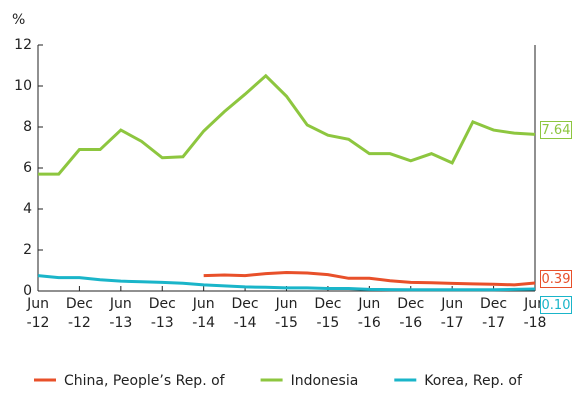 The width and height of the screenshot is (579, 403). Describe the element at coordinates (494, 313) in the screenshot. I see `x-tick-label: Dec -17` at that location.